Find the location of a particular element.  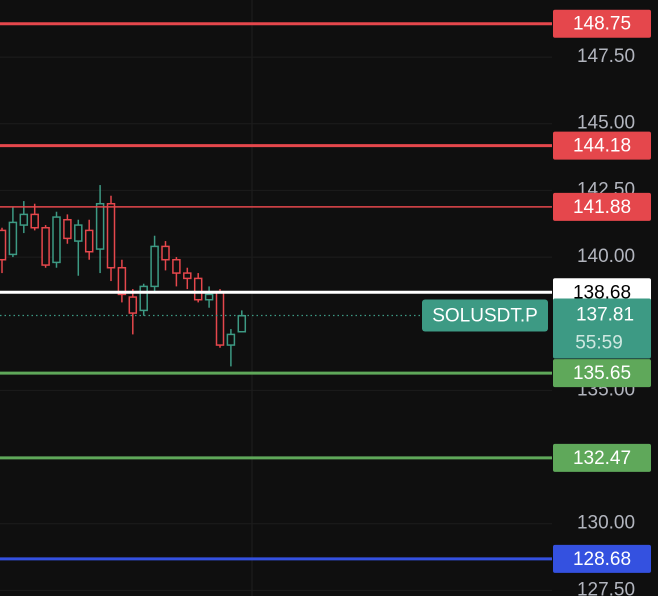

price-level-label: 141.88 is located at coordinates (602, 207).